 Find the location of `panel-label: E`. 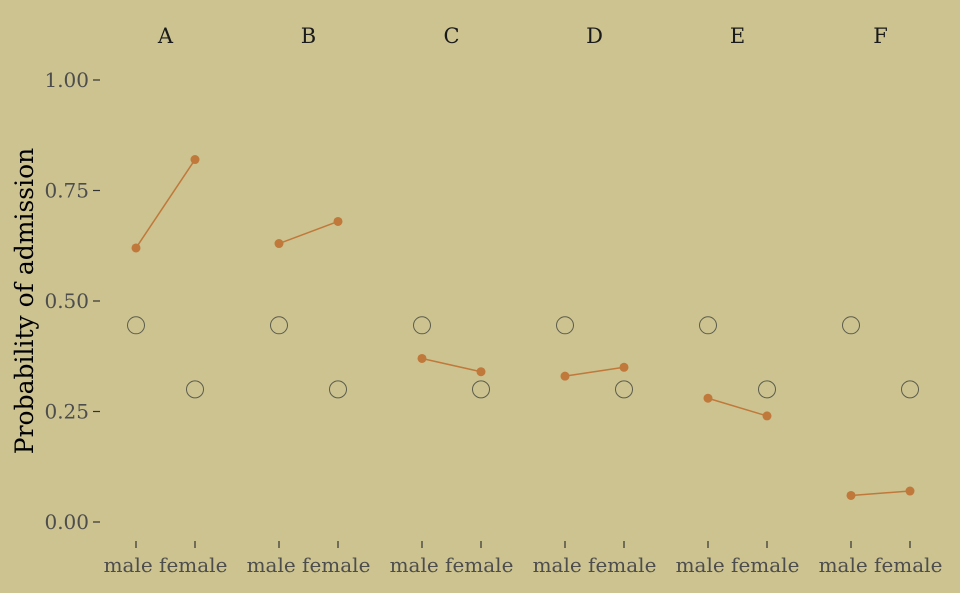

panel-label: E is located at coordinates (737, 36).